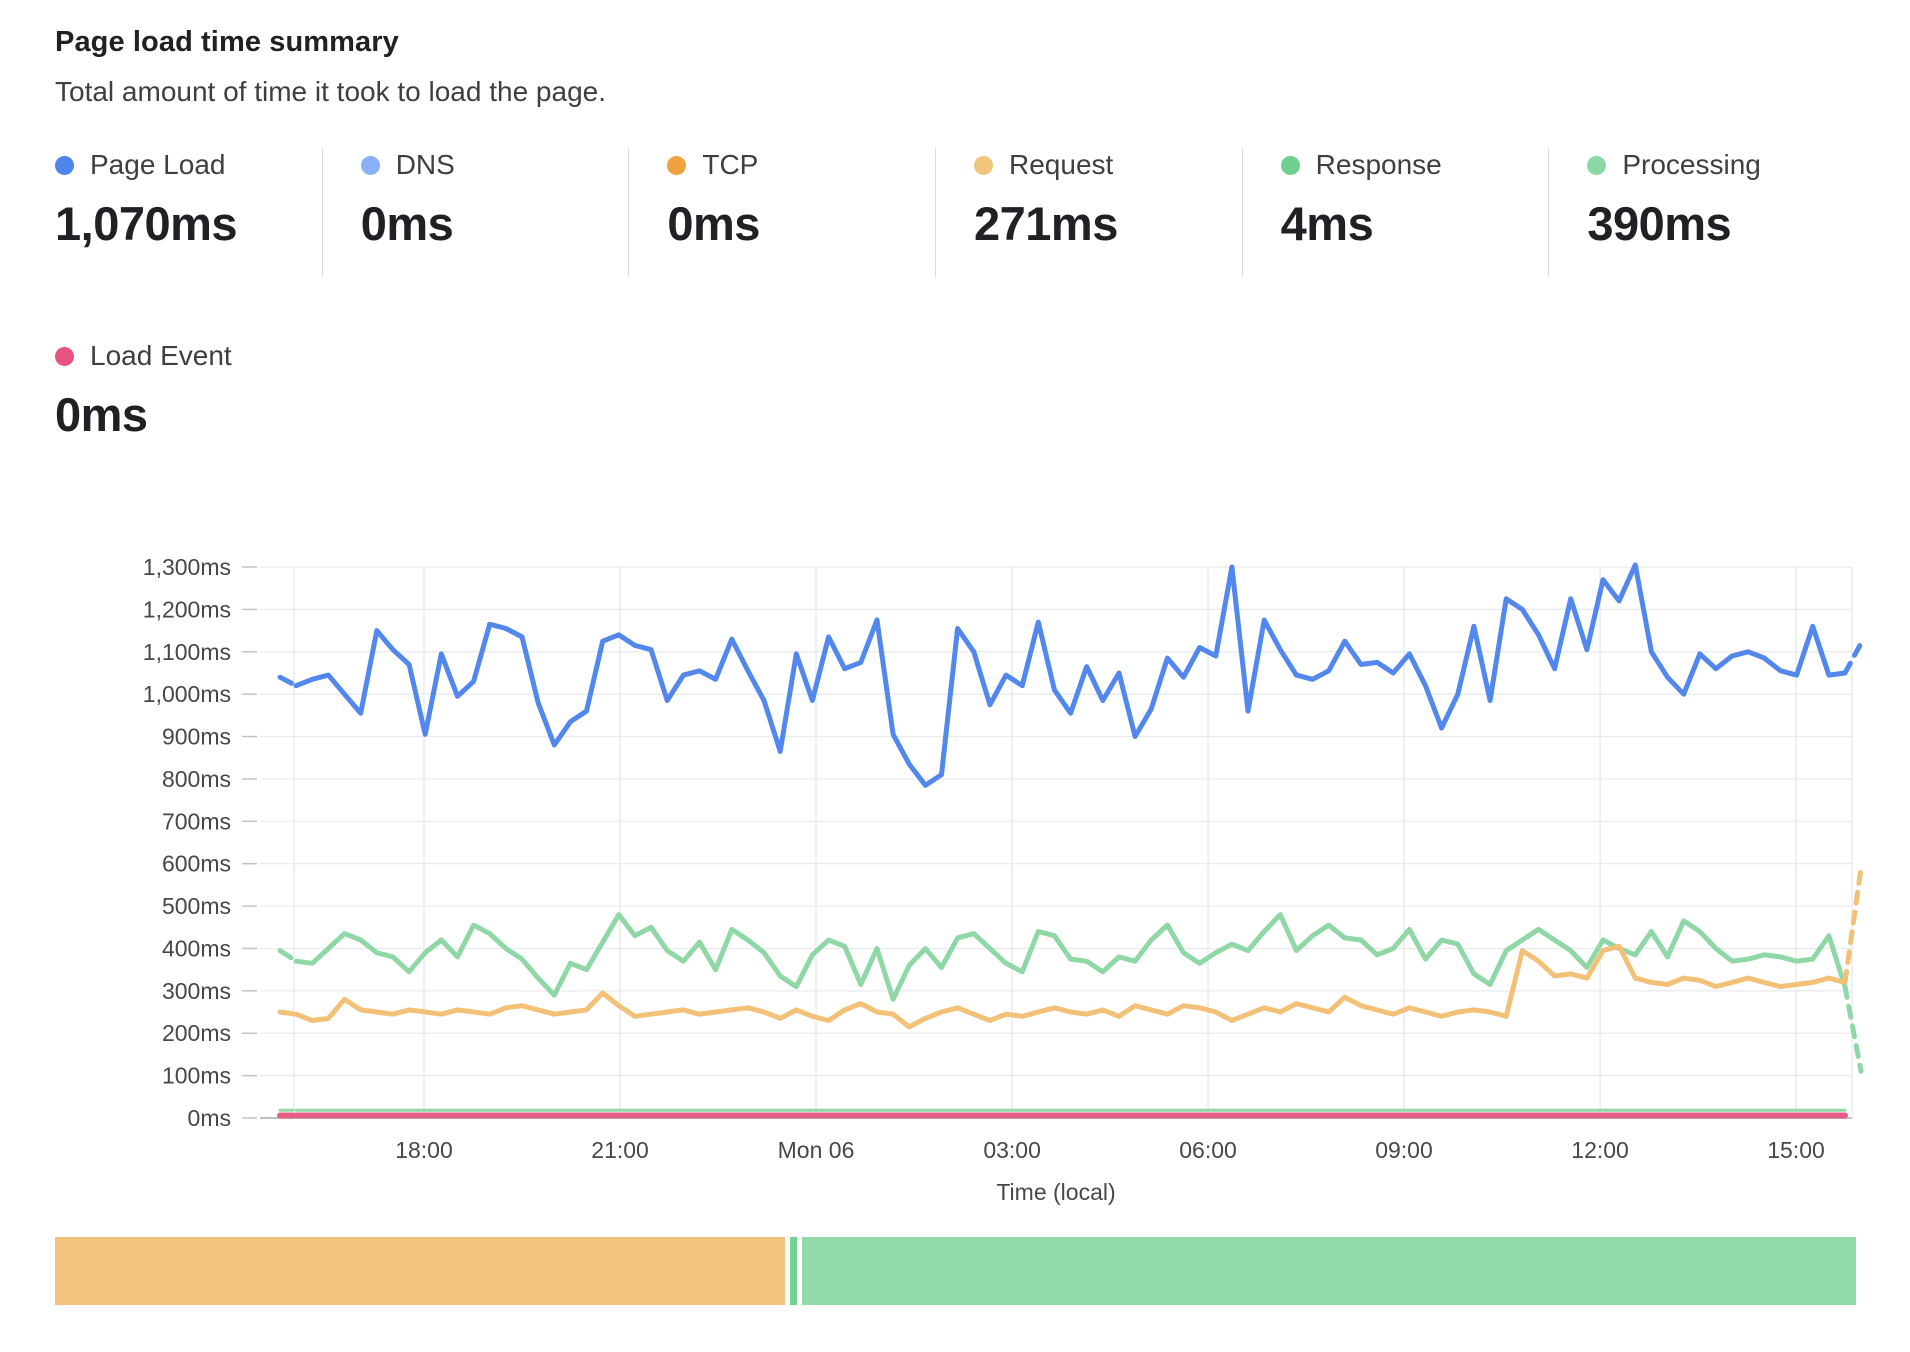 The image size is (1910, 1352). I want to click on series-processing, so click(1070, 993).